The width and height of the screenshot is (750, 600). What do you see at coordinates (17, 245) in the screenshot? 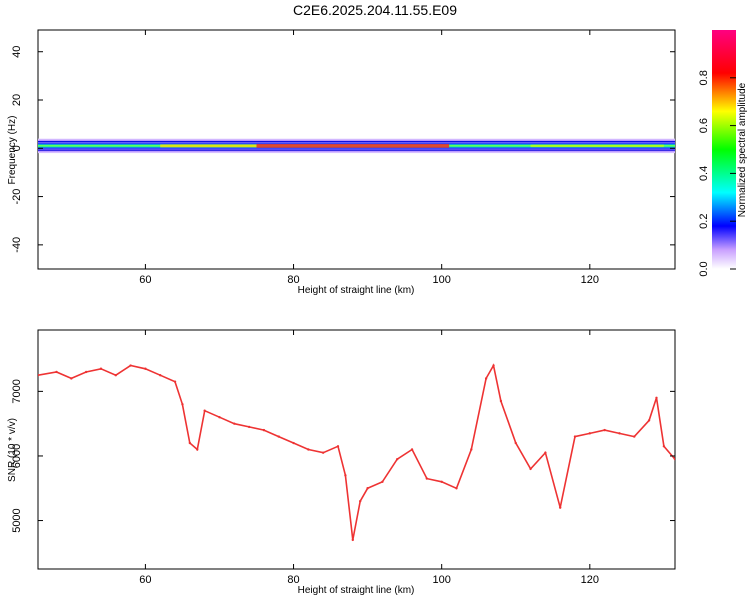
I see `y-tick-label: -40` at bounding box center [17, 245].